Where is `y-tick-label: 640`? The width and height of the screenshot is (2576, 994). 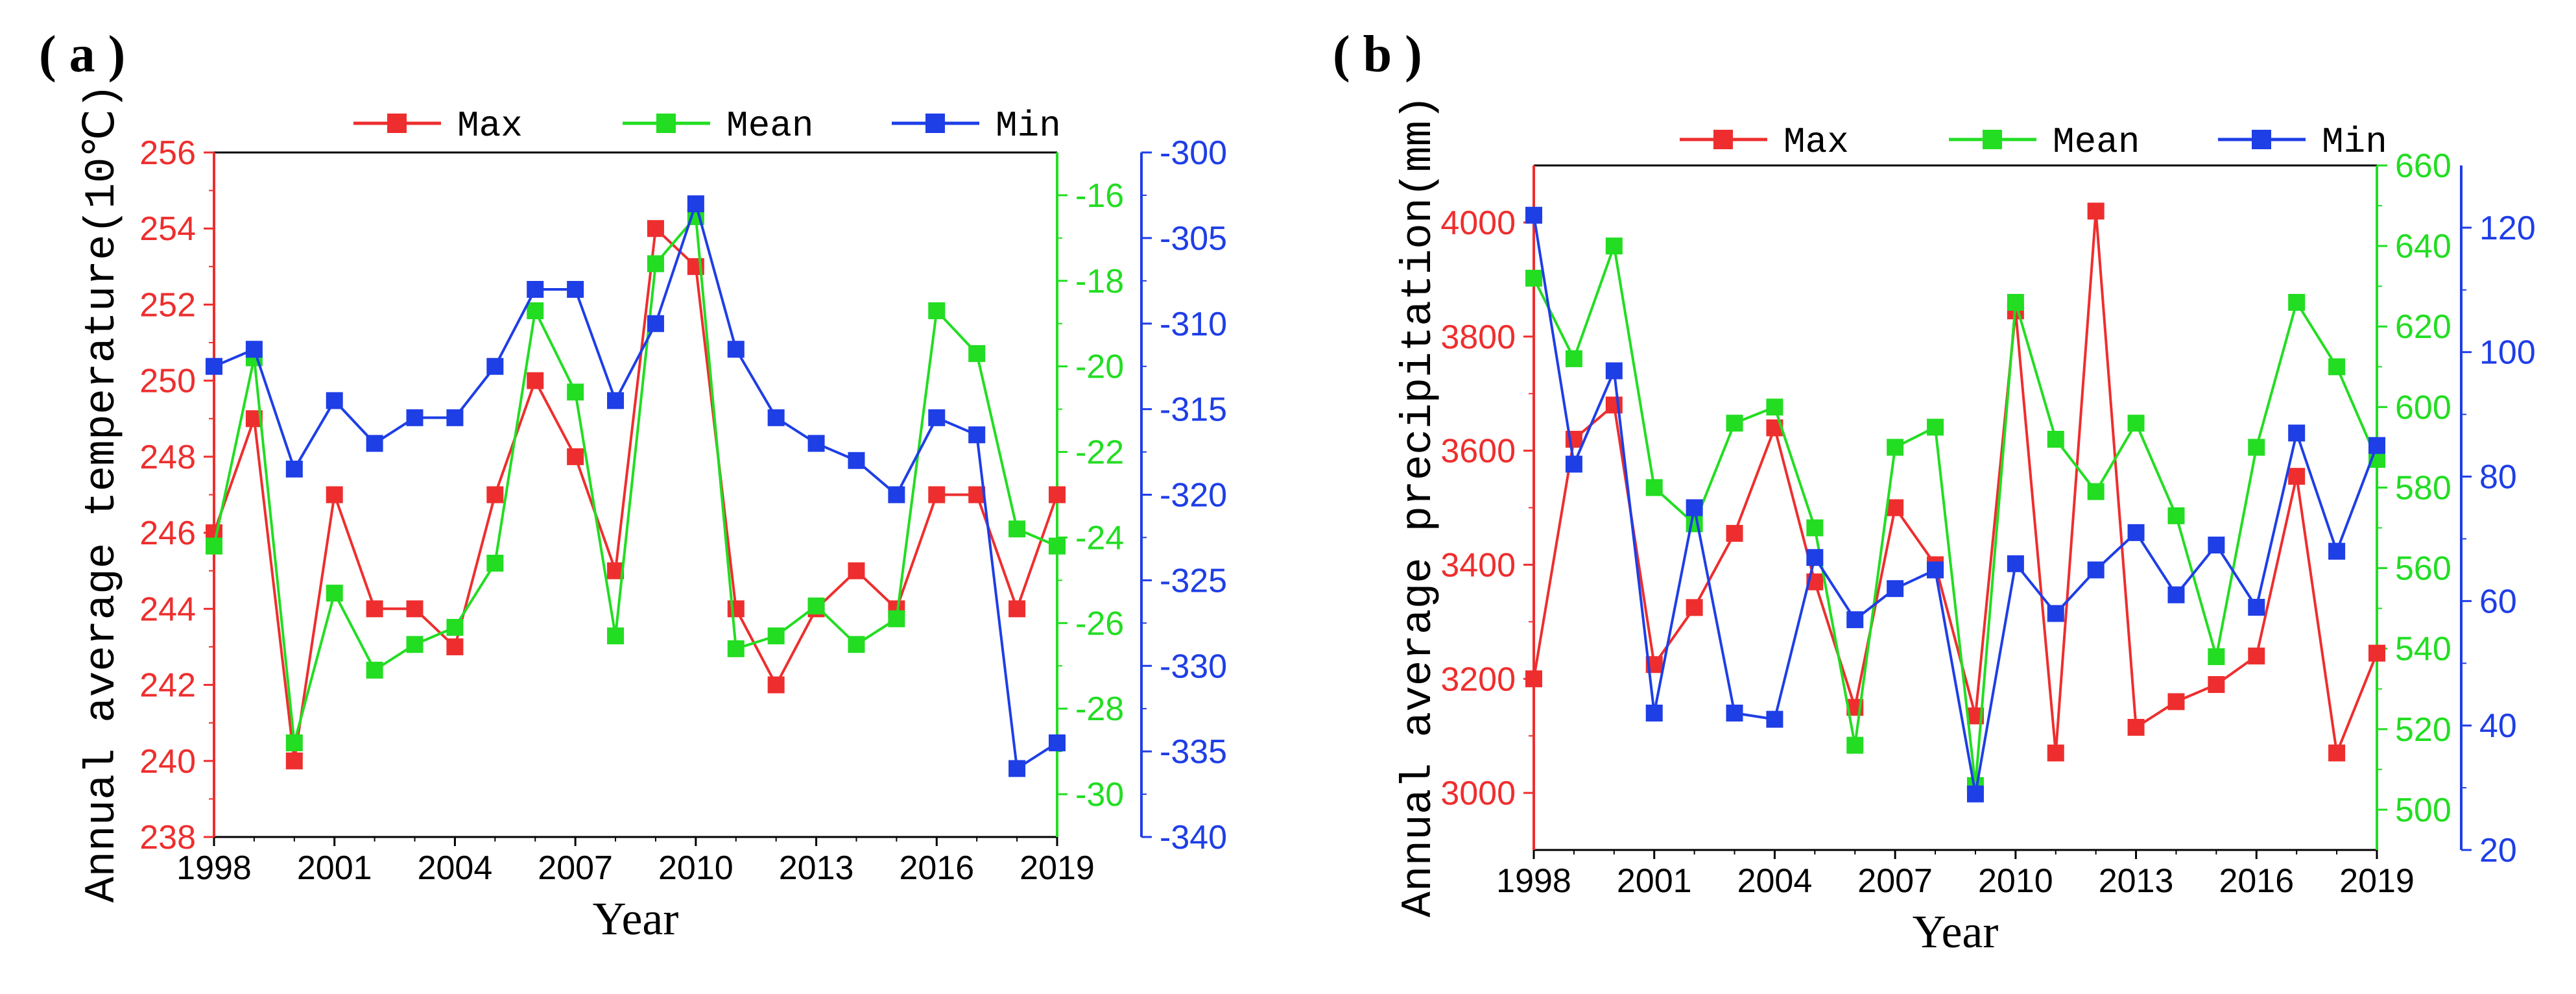
y-tick-label: 640 is located at coordinates (2423, 247).